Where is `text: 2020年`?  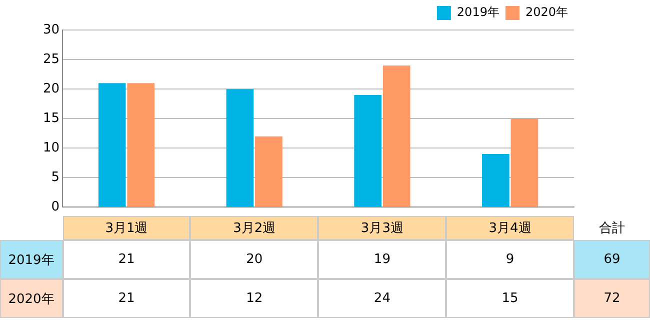 text: 2020年 is located at coordinates (31, 299).